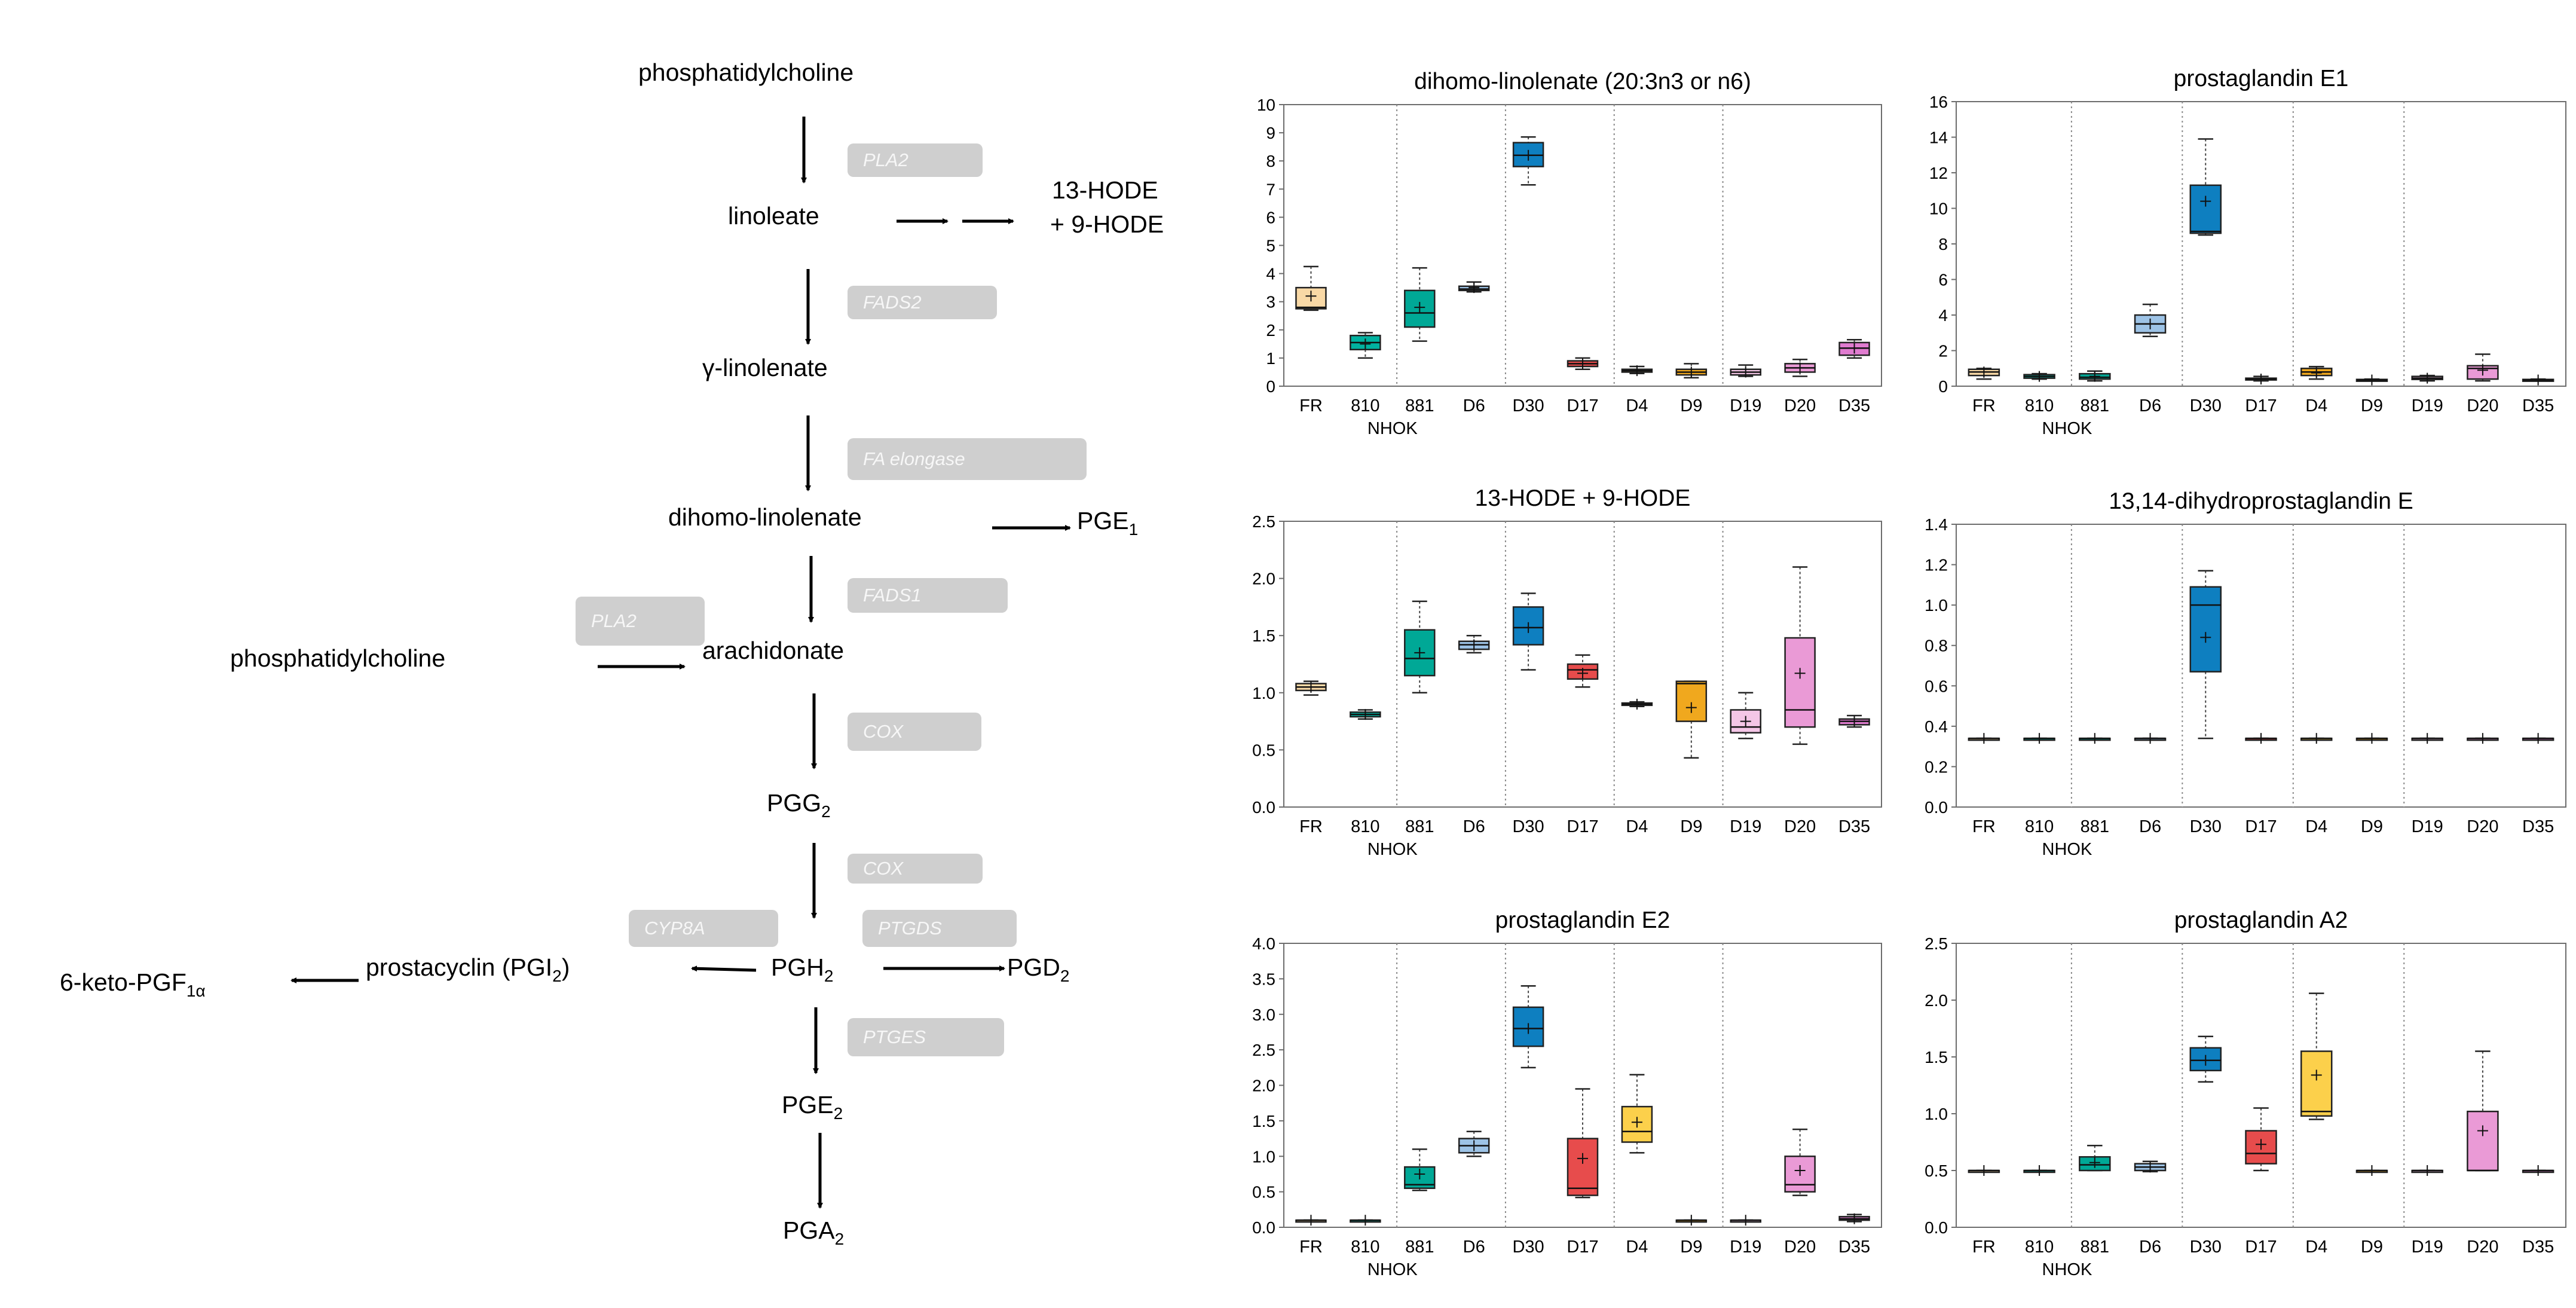 The width and height of the screenshot is (2576, 1308). Describe the element at coordinates (915, 160) in the screenshot. I see `enzyme-pla2-top: PLA2` at that location.